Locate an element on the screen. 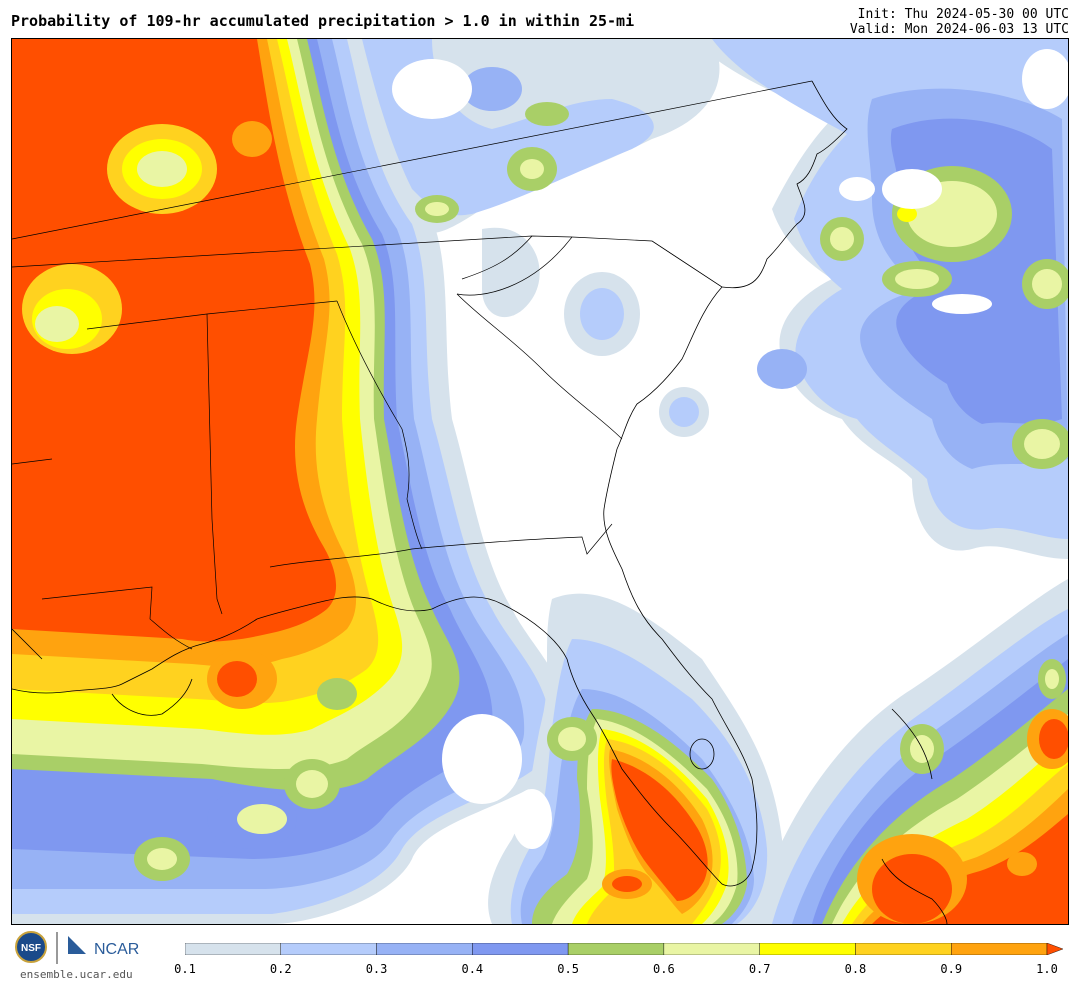  valid-time: Valid: Mon 2024-06-03 13 UTC is located at coordinates (959, 29).